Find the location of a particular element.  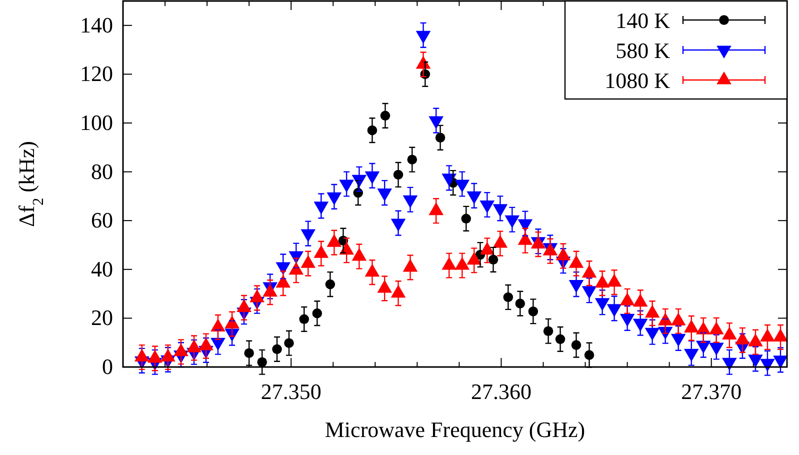

y-tick-label: 120 is located at coordinates (96, 73).